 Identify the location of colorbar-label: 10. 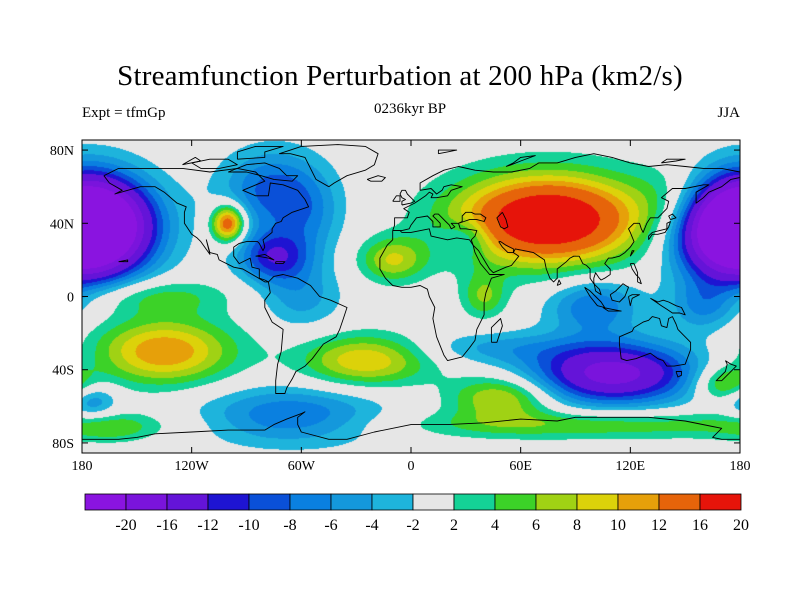
(618, 525).